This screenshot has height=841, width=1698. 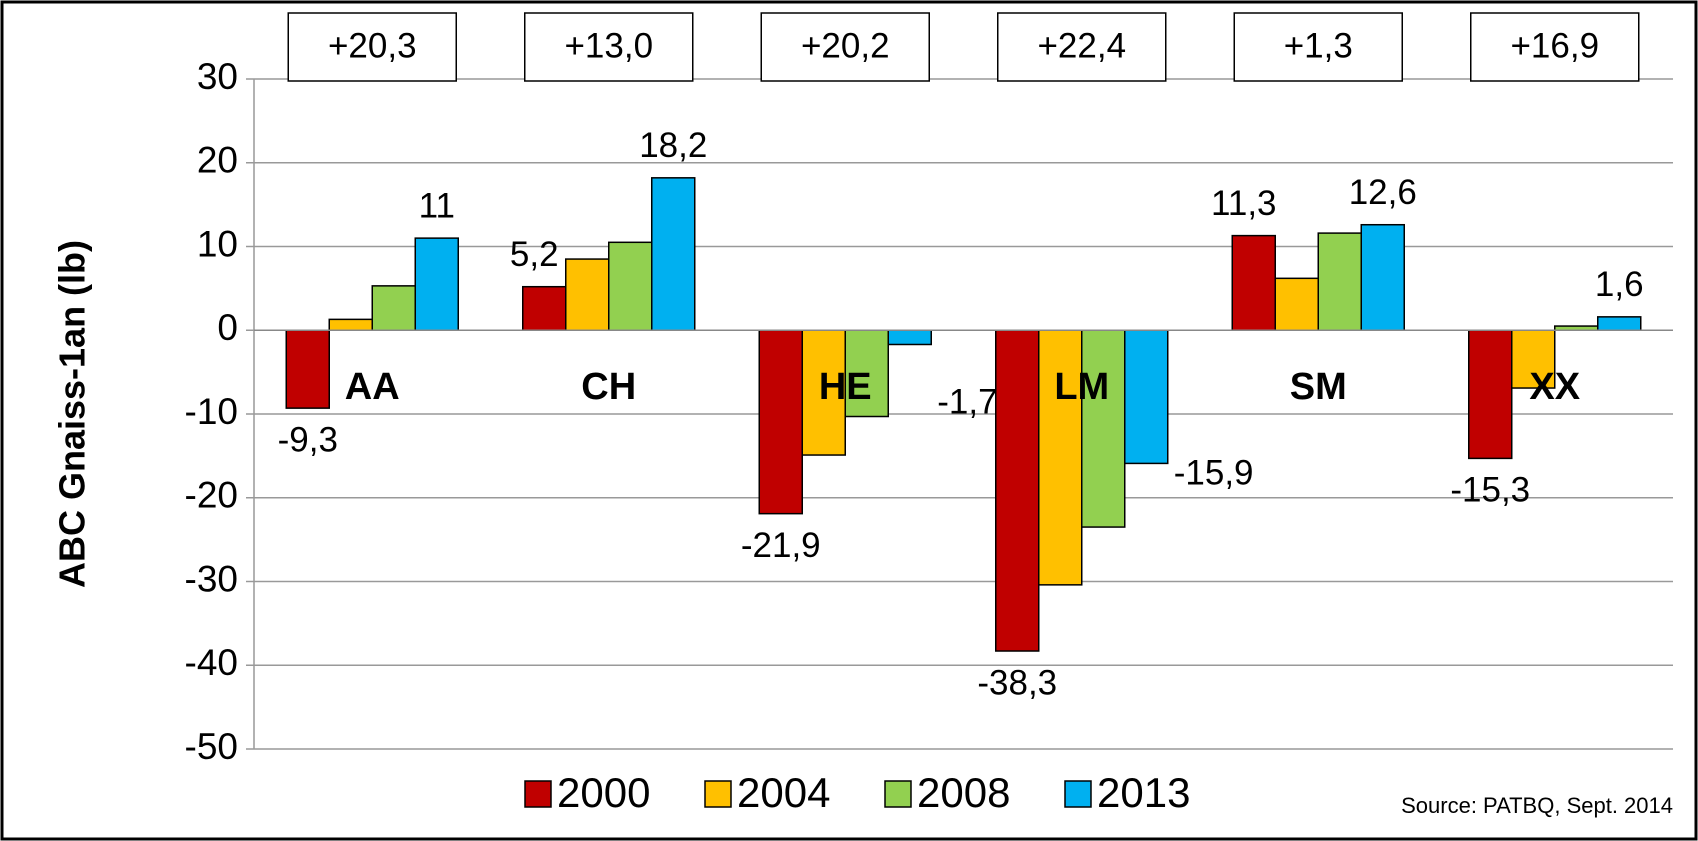 I want to click on data-label: 11,3, so click(x=1244, y=203).